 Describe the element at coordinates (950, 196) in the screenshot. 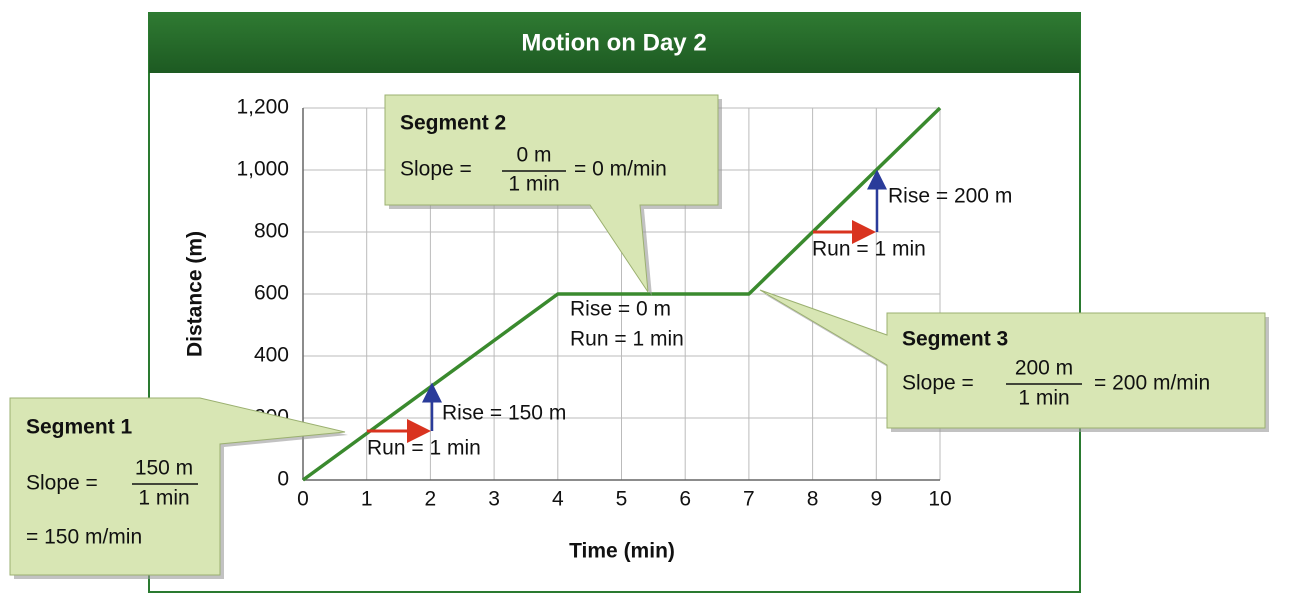

I see `rise-label: Rise = 200 m` at that location.